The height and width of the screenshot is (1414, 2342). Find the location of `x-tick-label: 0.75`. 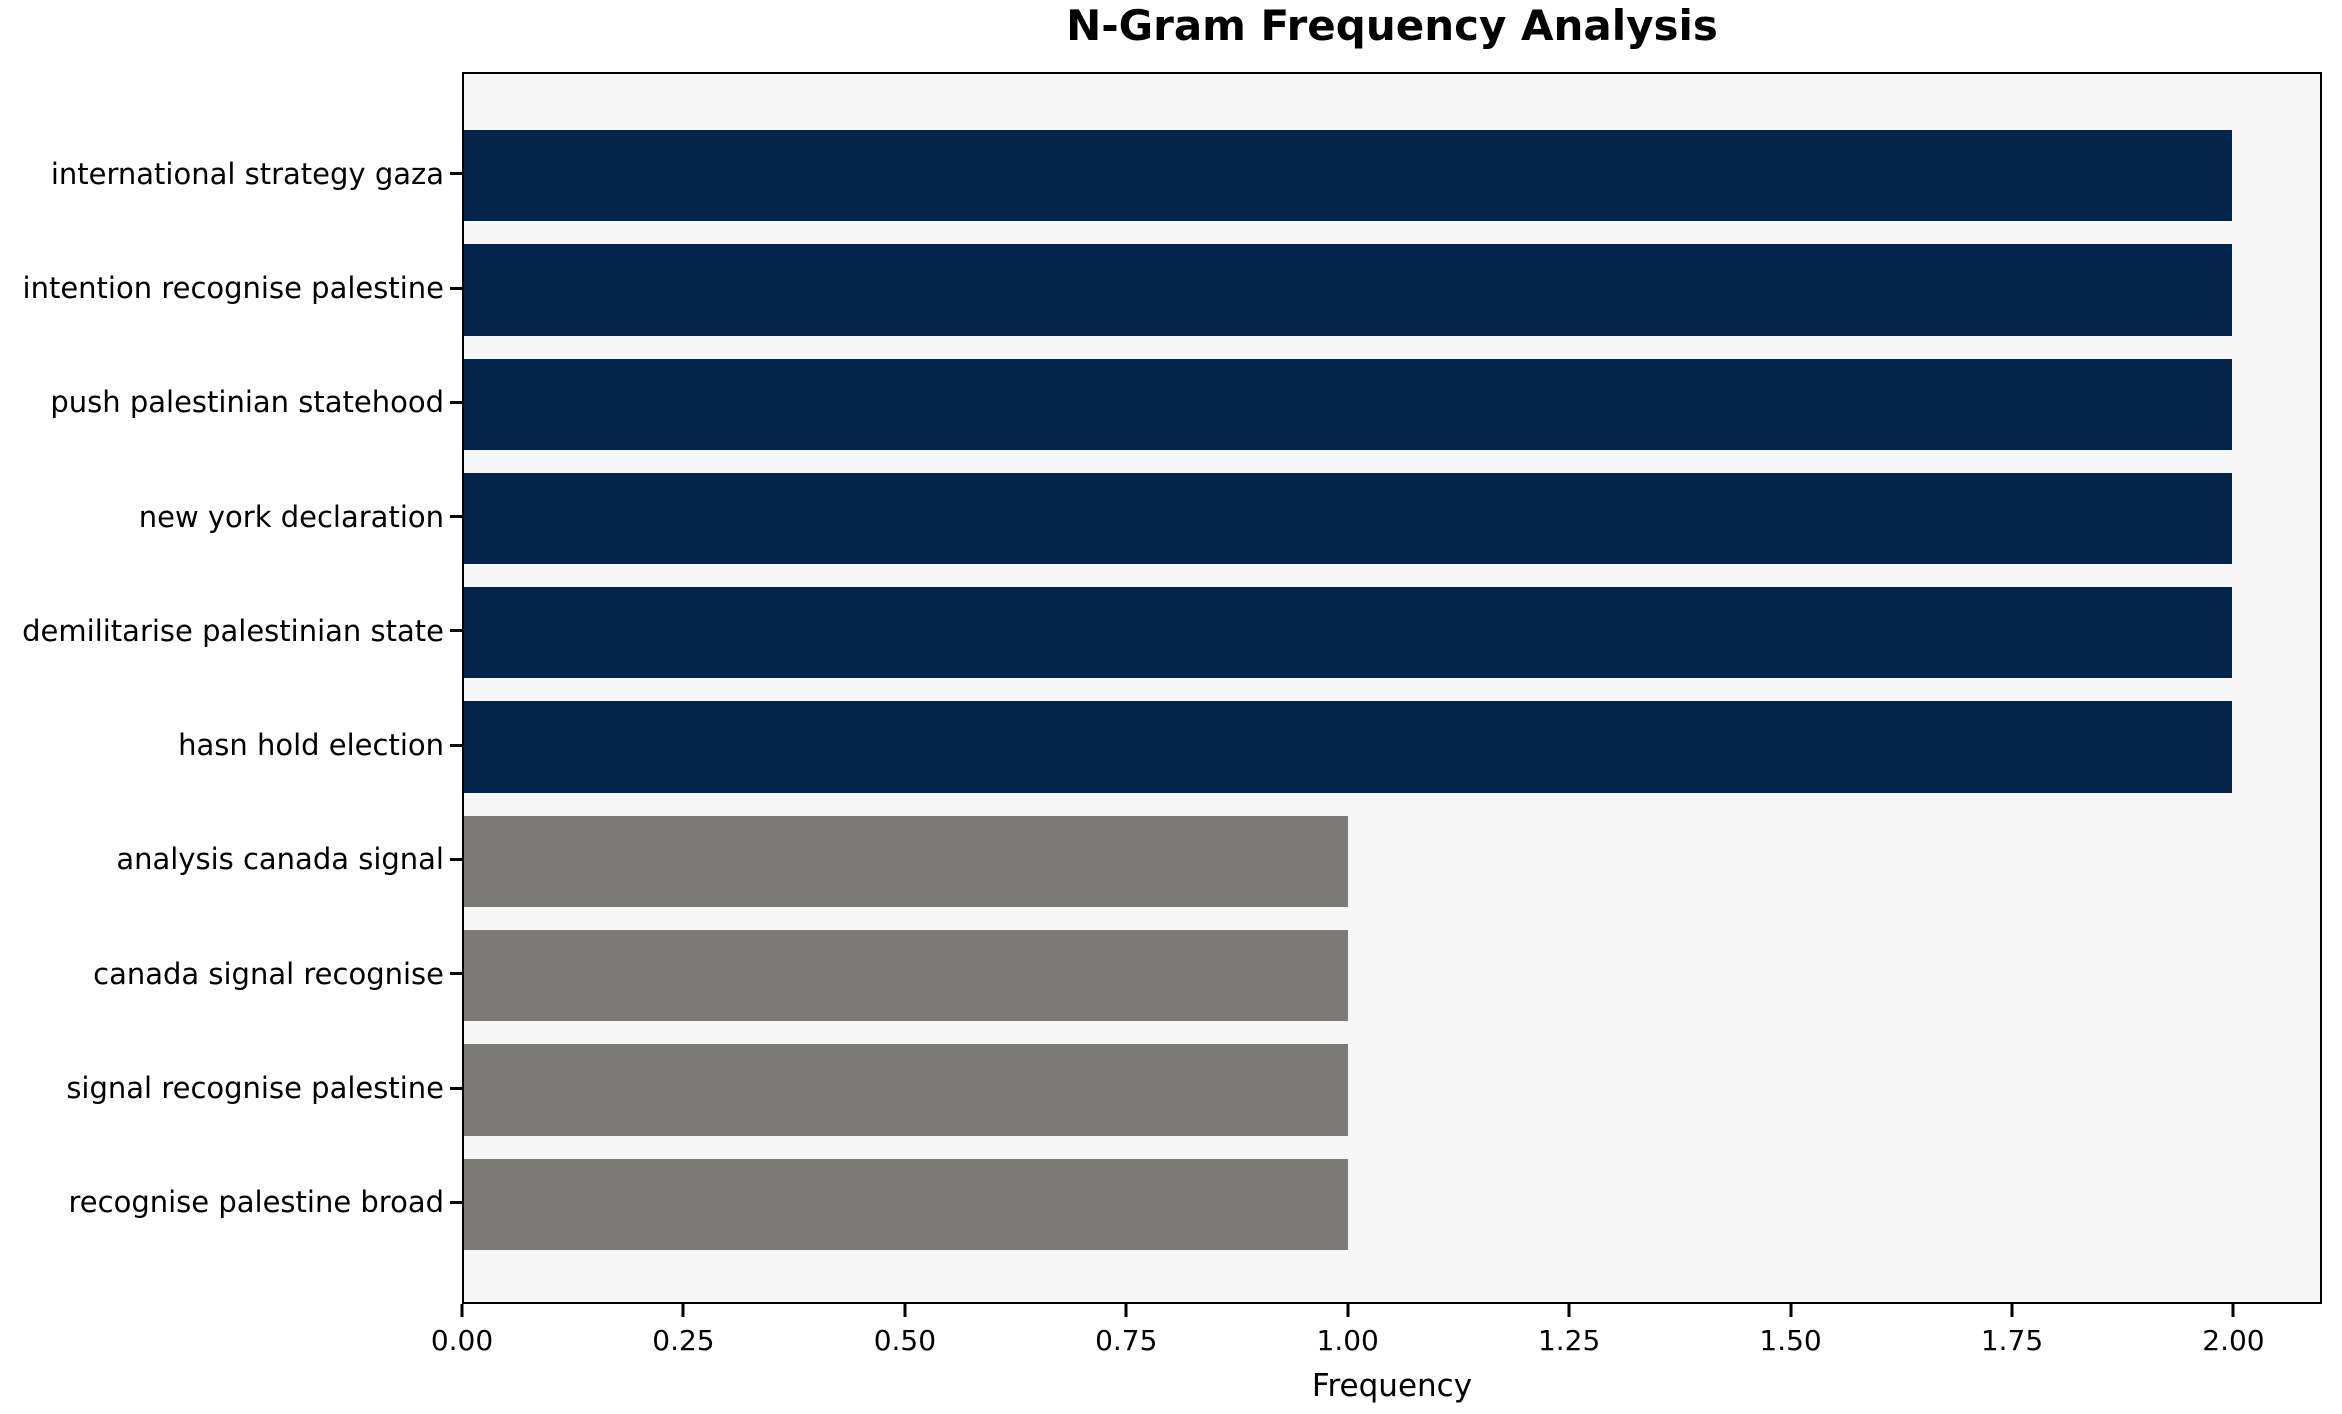

x-tick-label: 0.75 is located at coordinates (1126, 1340).